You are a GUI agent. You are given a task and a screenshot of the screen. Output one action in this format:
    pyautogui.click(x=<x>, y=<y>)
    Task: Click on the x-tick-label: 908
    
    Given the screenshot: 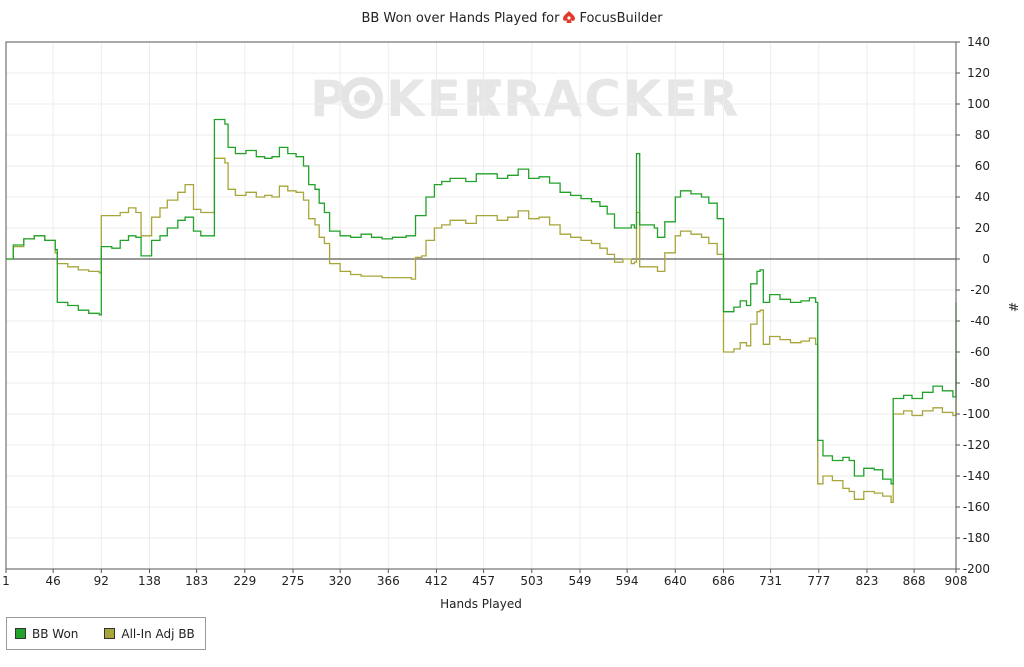 What is the action you would take?
    pyautogui.click(x=956, y=581)
    